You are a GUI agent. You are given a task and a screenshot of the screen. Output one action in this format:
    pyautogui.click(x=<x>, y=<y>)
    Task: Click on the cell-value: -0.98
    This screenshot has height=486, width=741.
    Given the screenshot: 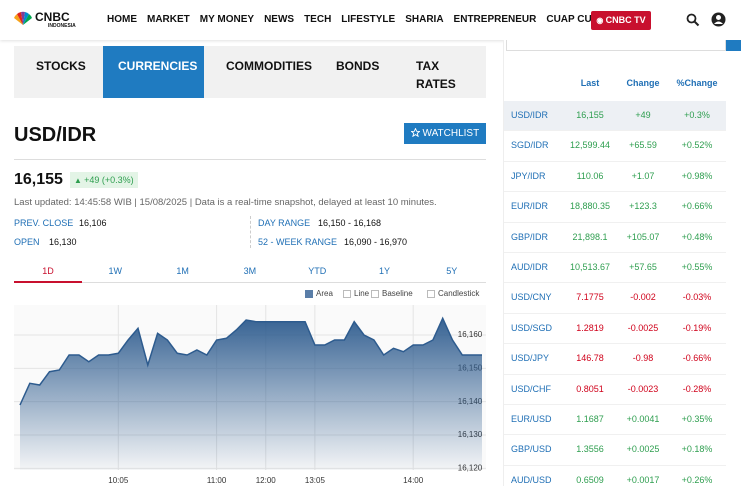 What is the action you would take?
    pyautogui.click(x=643, y=358)
    